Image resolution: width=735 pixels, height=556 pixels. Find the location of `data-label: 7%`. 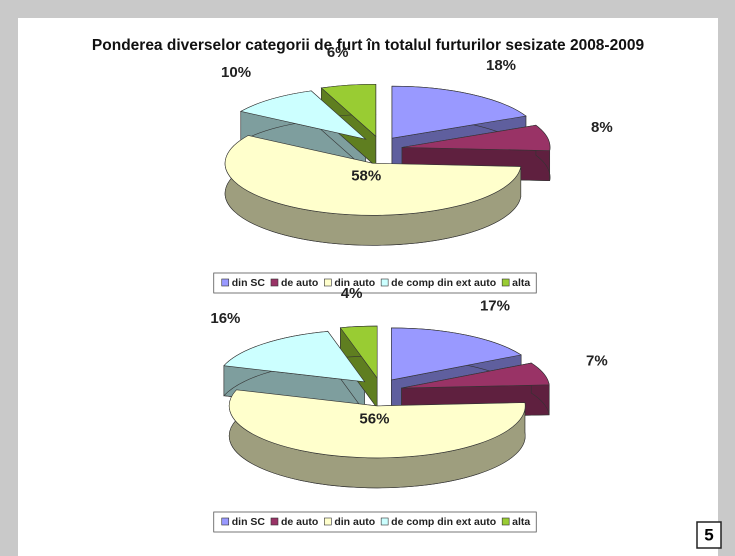

data-label: 7% is located at coordinates (597, 361).